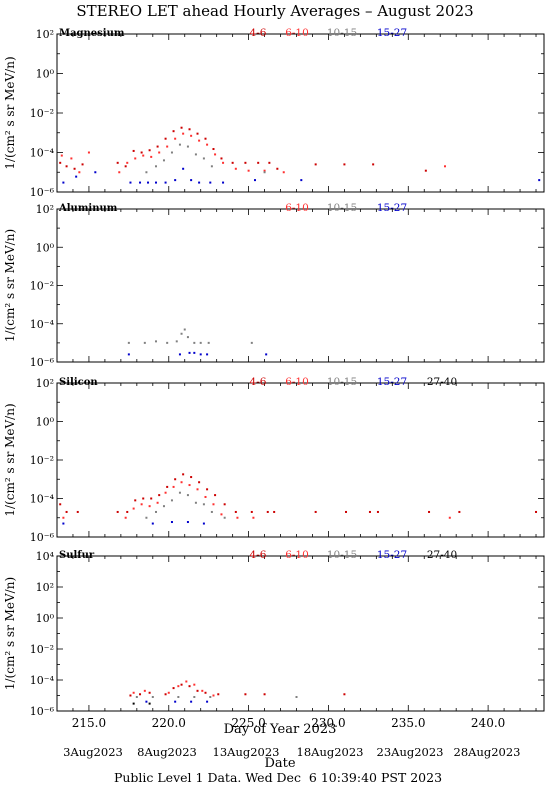 Image resolution: width=550 pixels, height=788 pixels. What do you see at coordinates (45, 556) in the screenshot?
I see `y-tick-label: 10⁴` at bounding box center [45, 556].